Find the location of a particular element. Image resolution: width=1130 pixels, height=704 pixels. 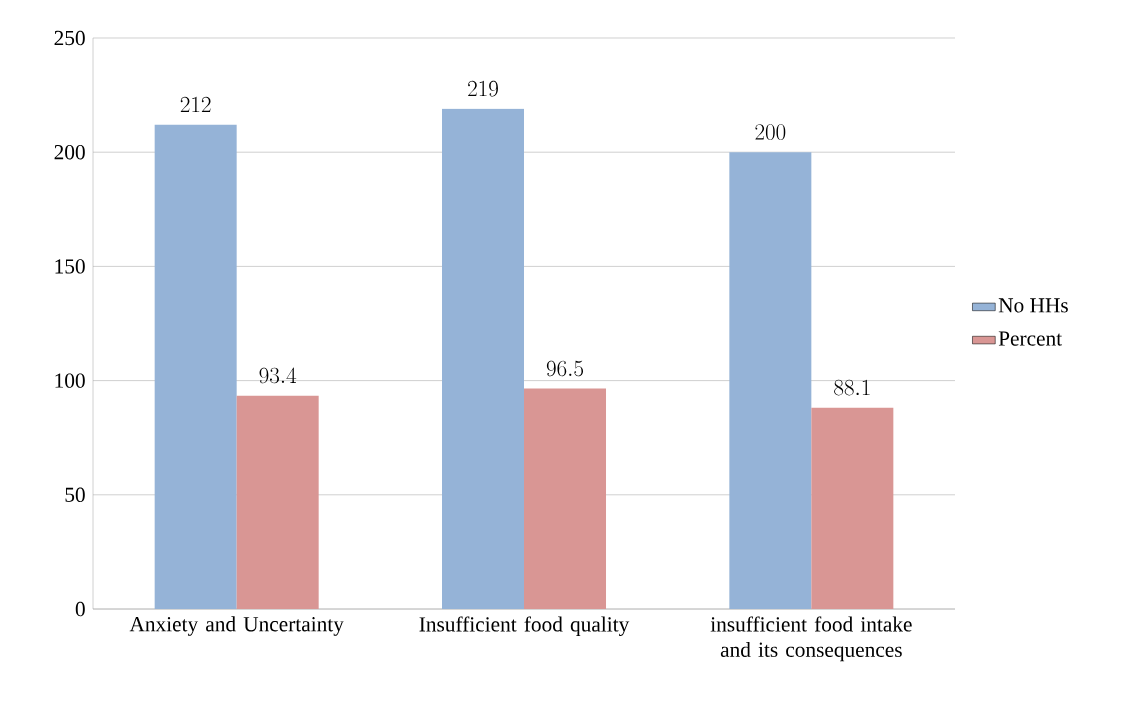

data-label: 219 is located at coordinates (483, 88).